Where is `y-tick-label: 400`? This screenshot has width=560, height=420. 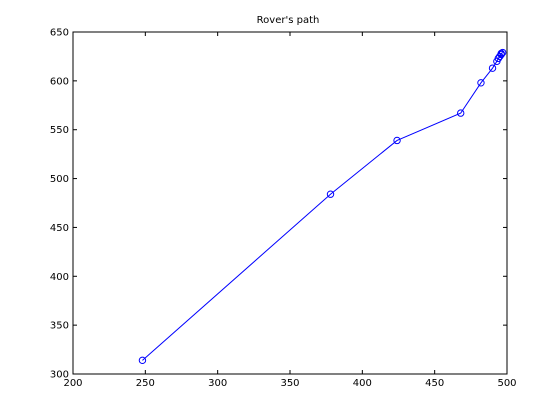 y-tick-label: 400 is located at coordinates (59, 277).